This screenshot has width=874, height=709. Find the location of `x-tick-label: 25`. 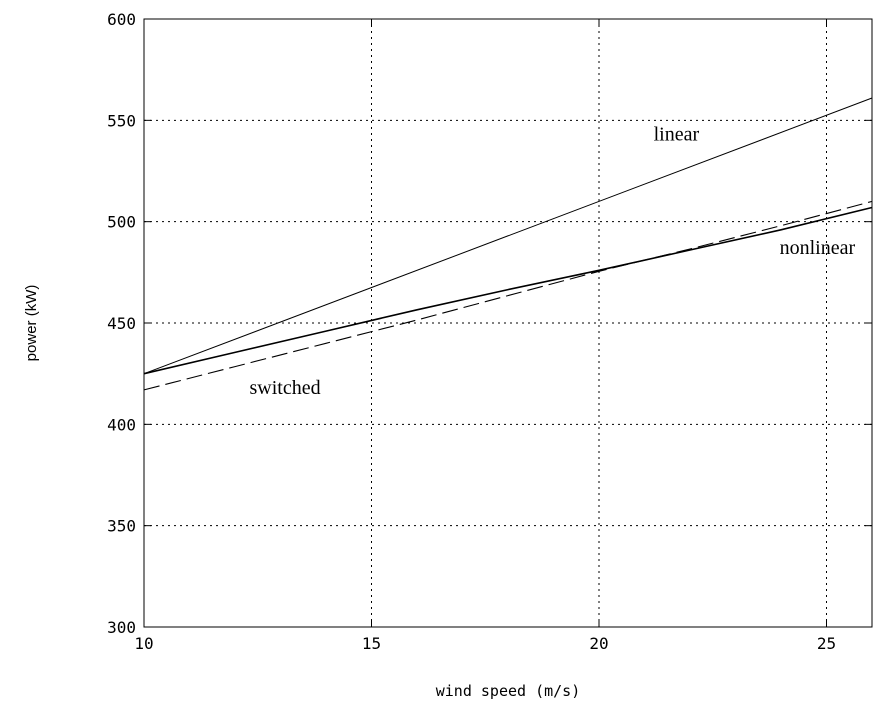

x-tick-label: 25 is located at coordinates (826, 643).